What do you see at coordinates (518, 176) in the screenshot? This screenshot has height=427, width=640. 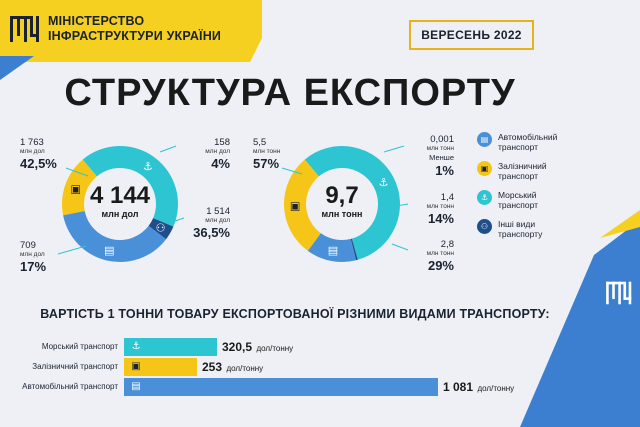 I see `legend-rail-line2: транспорт` at bounding box center [518, 176].